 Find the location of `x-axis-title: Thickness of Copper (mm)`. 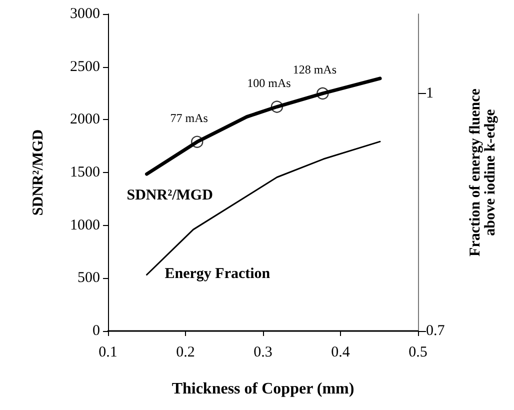

x-axis-title: Thickness of Copper (mm) is located at coordinates (263, 389).